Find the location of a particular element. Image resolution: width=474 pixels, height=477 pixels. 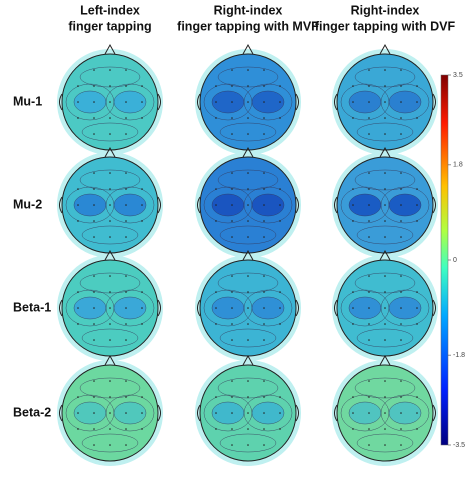

column-title: Right-index is located at coordinates (248, 10).